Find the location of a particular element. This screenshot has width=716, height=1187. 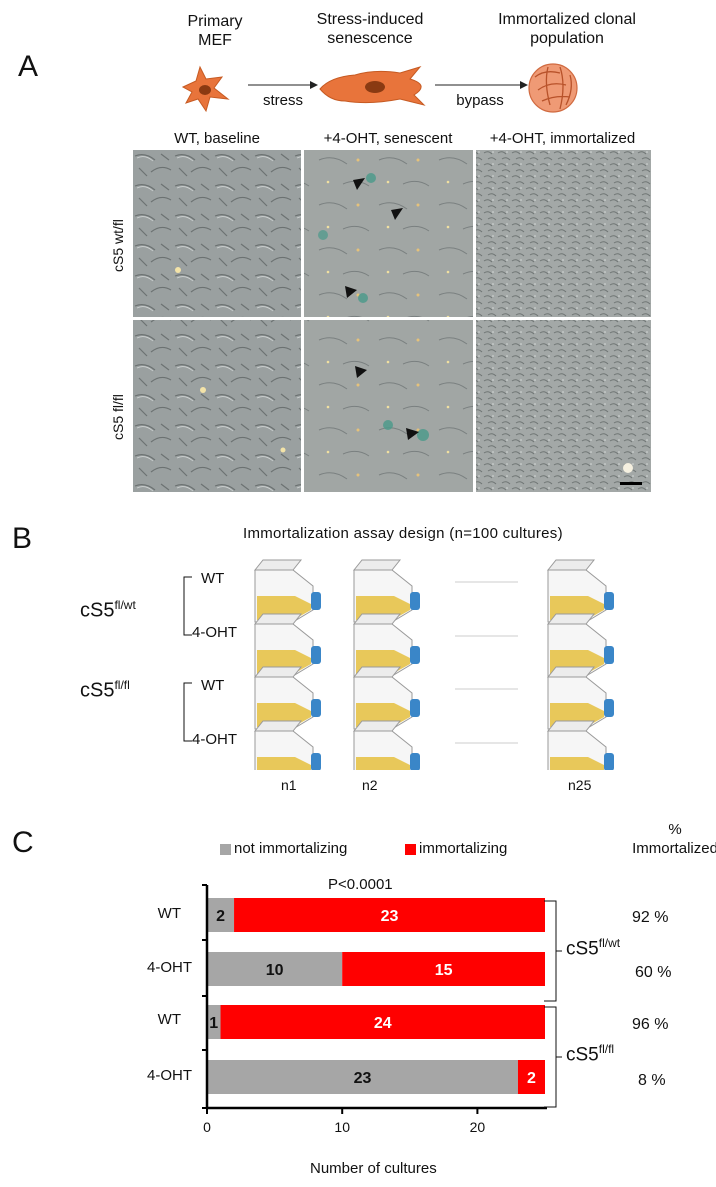

arrow-label-stress: stress is located at coordinates (282, 100).